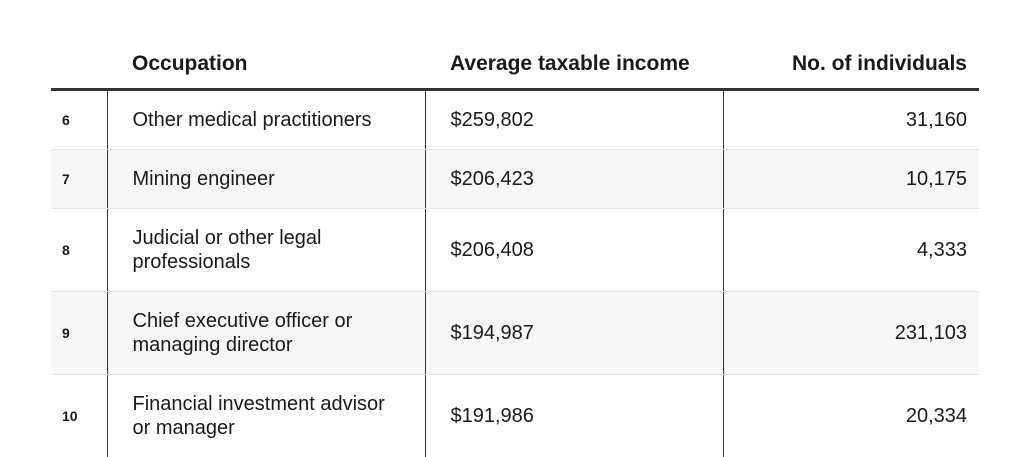 Image resolution: width=1024 pixels, height=457 pixels. What do you see at coordinates (574, 250) in the screenshot?
I see `income-cell: $206,408` at bounding box center [574, 250].